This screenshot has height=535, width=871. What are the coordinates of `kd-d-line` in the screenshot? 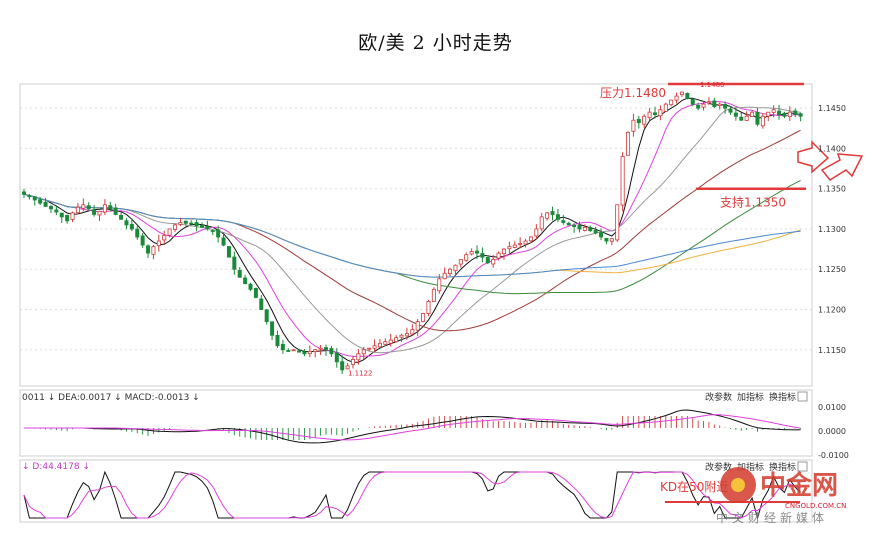 It's located at (412, 495).